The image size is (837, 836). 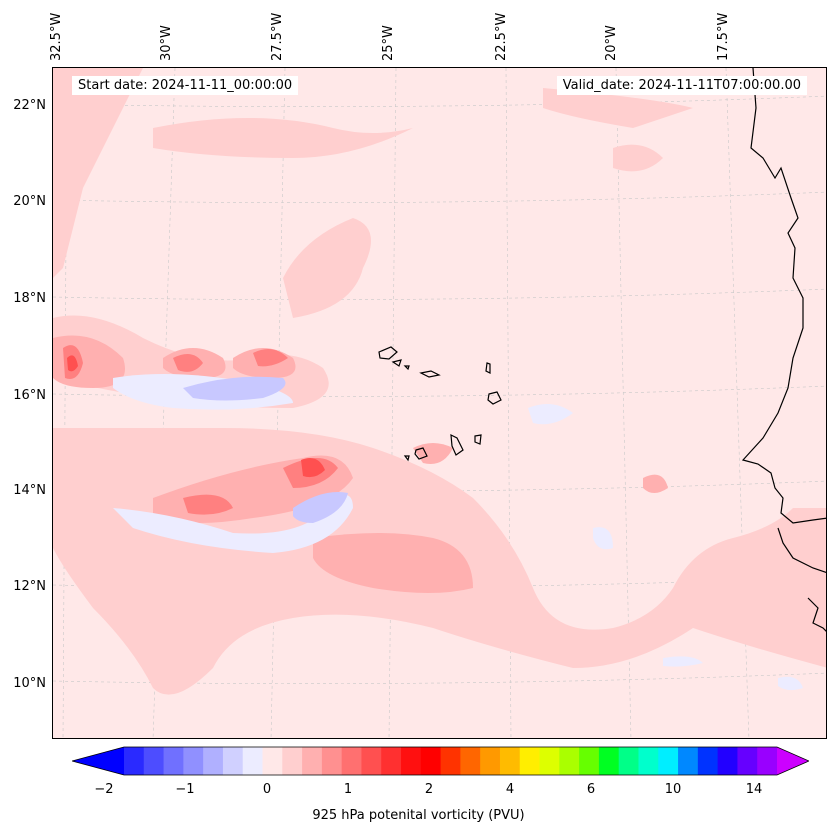 I want to click on island-maio, so click(x=478, y=439).